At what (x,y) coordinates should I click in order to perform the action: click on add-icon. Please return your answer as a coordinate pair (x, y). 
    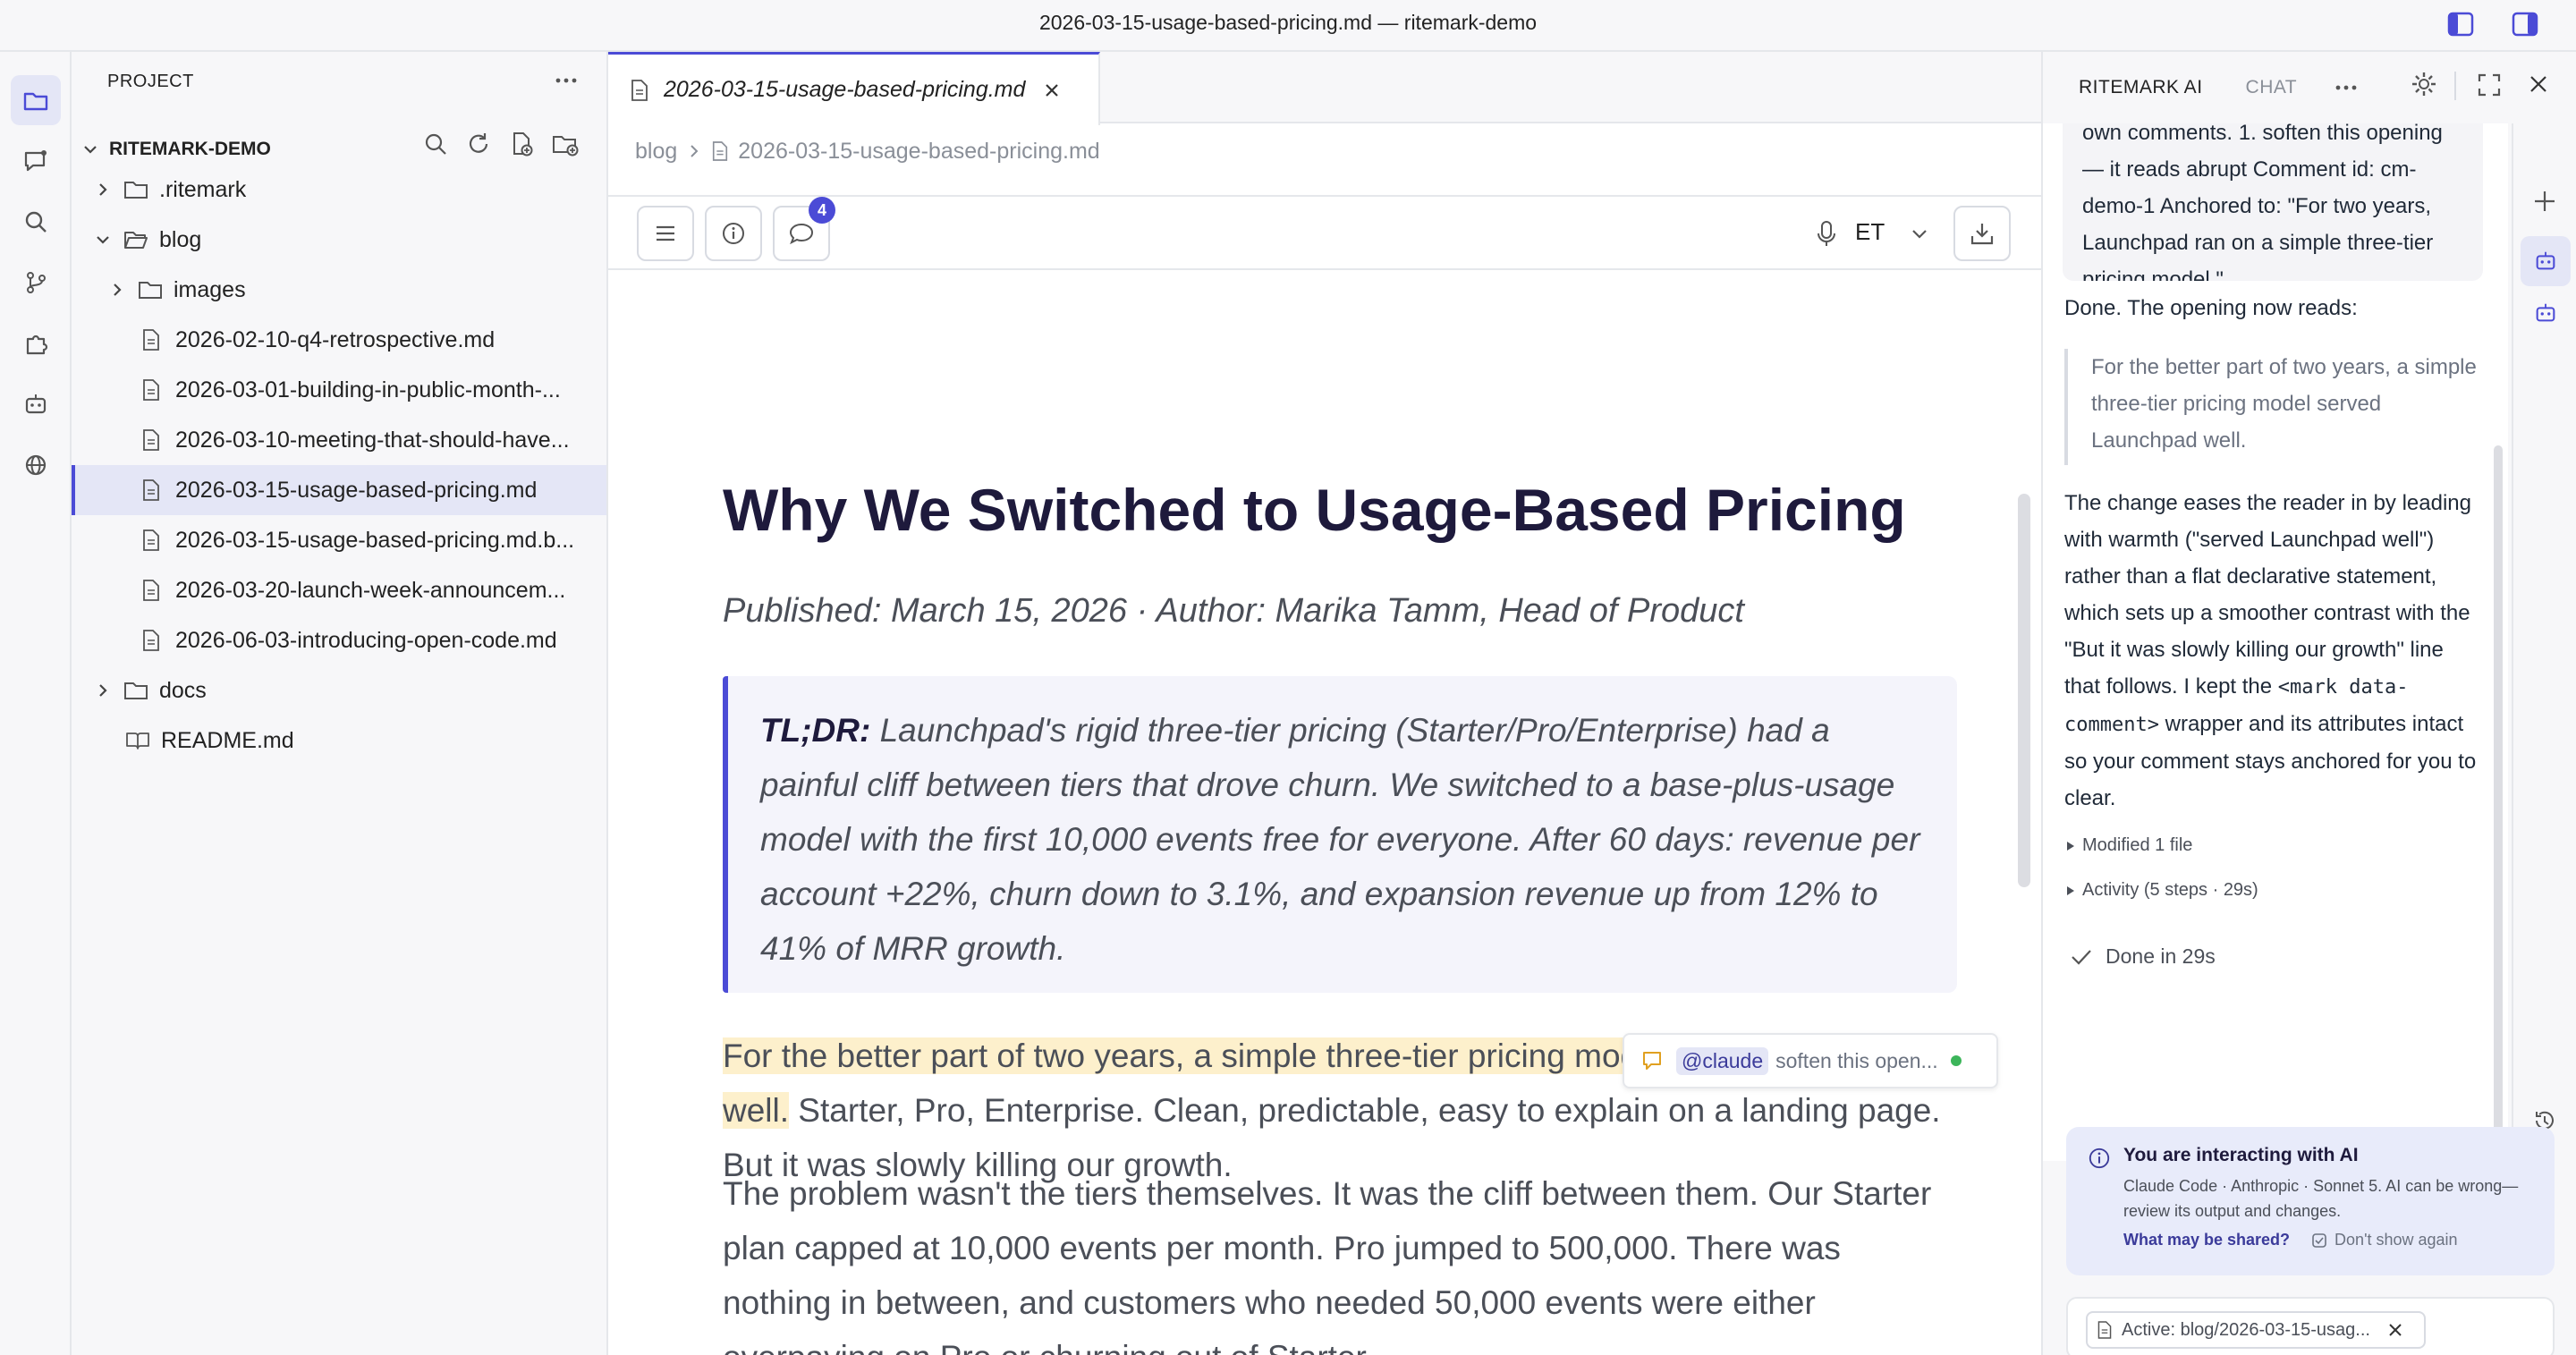
    Looking at the image, I should click on (2544, 201).